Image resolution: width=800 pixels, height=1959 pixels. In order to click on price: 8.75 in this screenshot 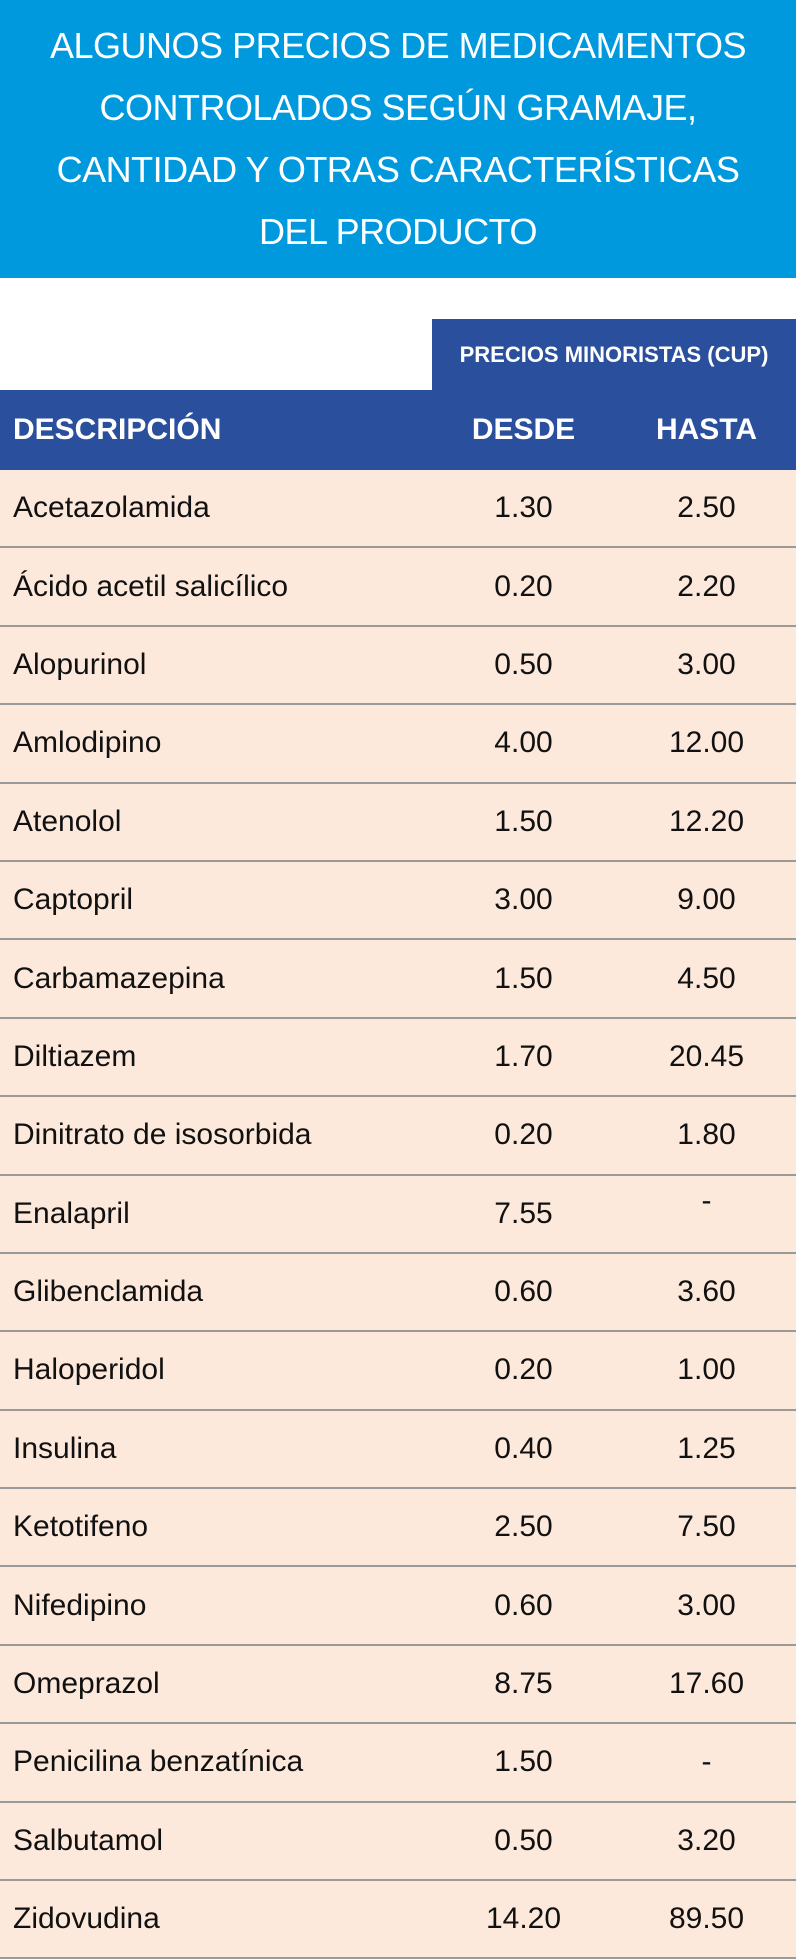, I will do `click(523, 1684)`.